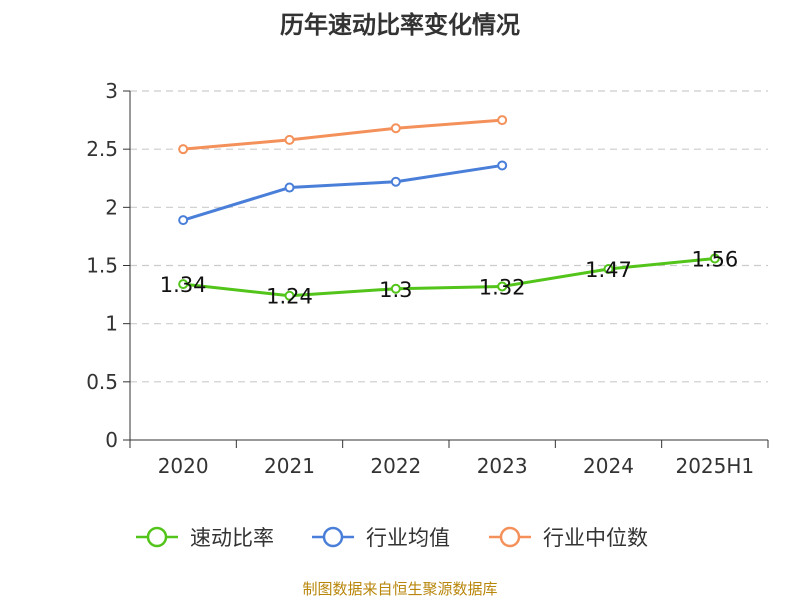  I want to click on x-tick-label: 2024, so click(608, 466).